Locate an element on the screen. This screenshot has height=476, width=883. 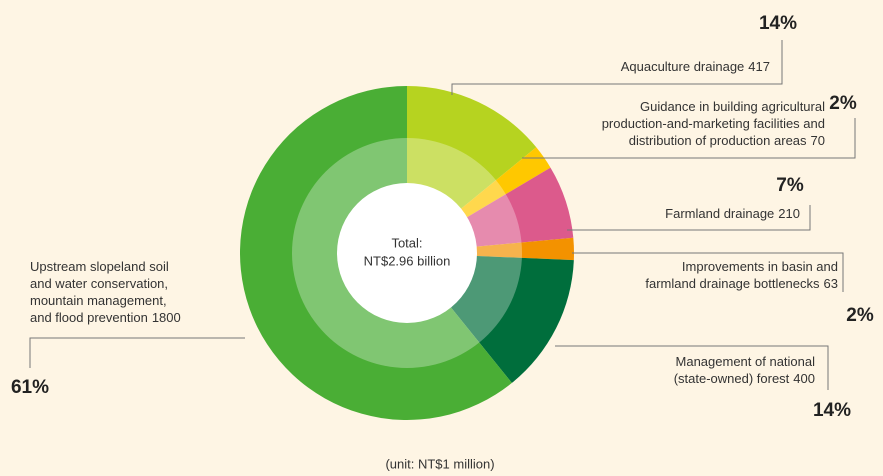
donut-hole is located at coordinates (407, 253).